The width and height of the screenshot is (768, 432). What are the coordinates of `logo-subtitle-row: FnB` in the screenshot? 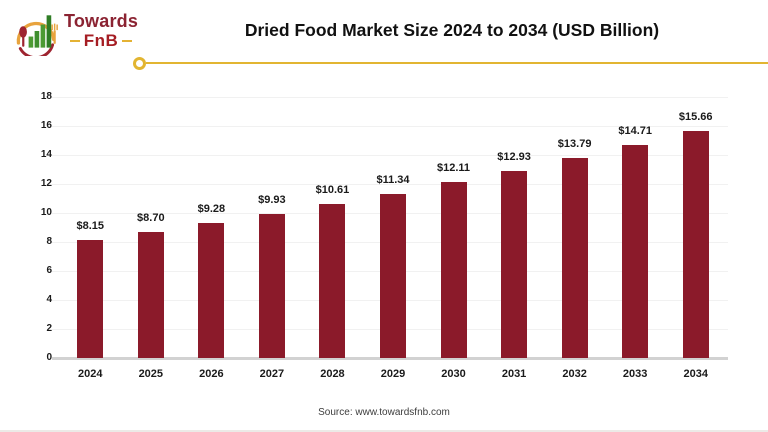 It's located at (101, 41).